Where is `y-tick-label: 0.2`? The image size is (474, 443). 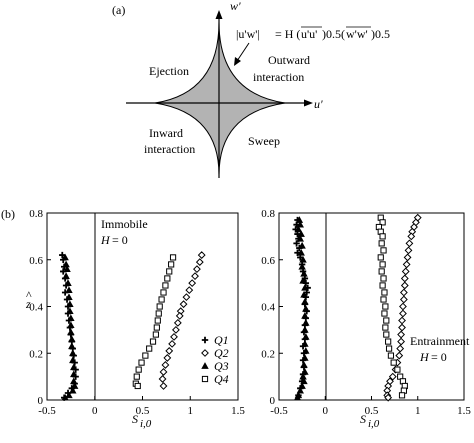 y-tick-label: 0.2 is located at coordinates (36, 354).